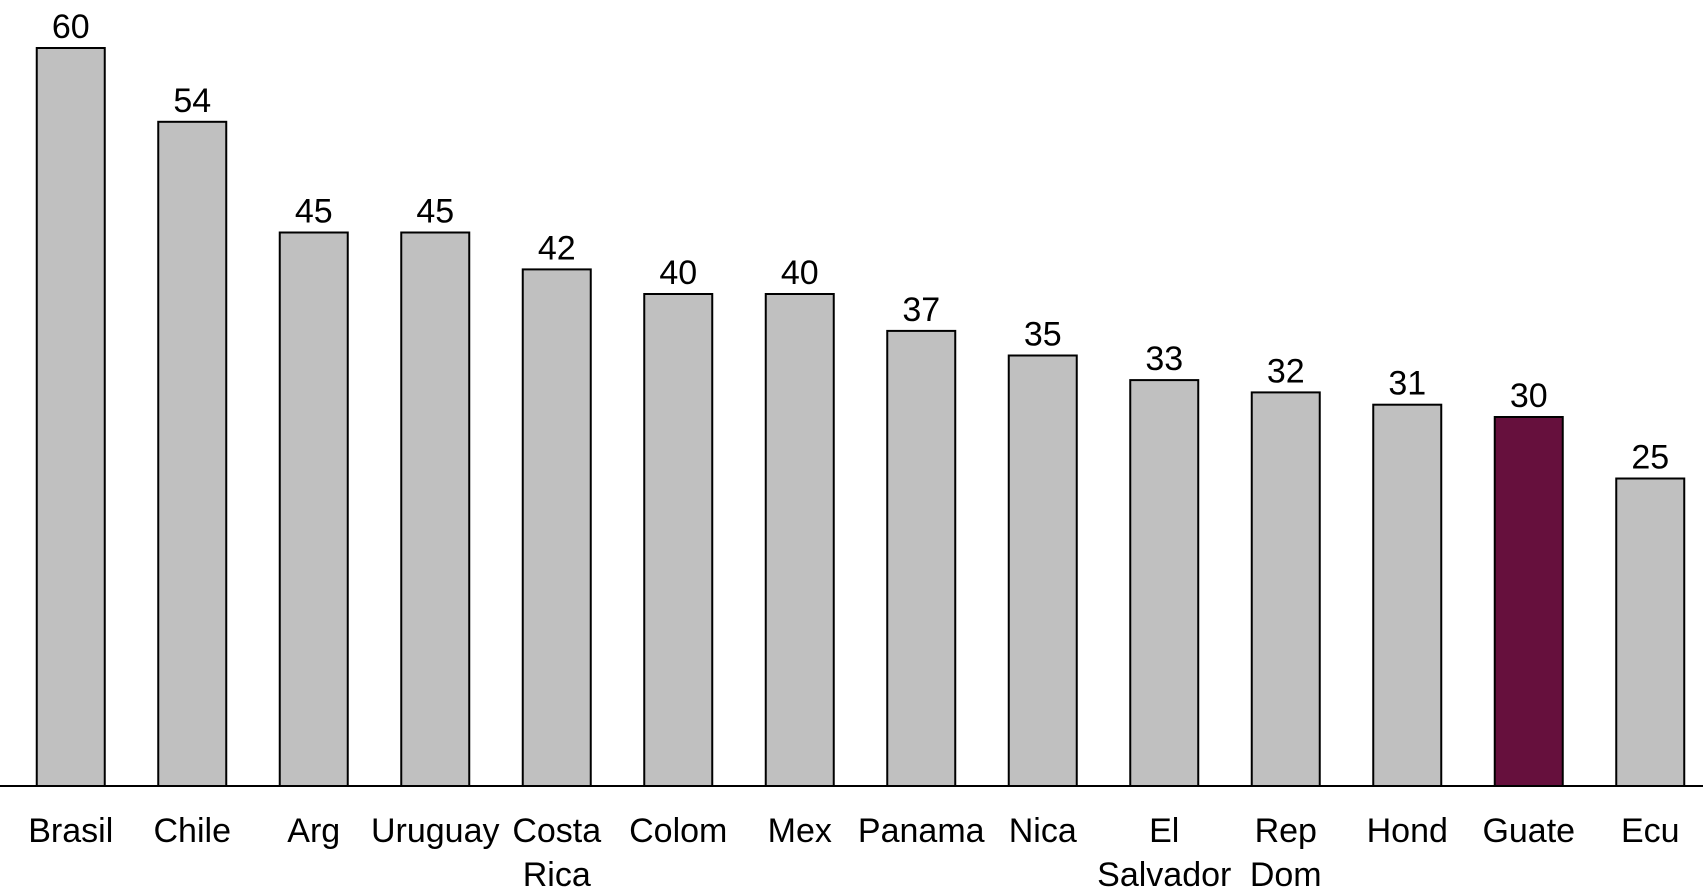 Image resolution: width=1703 pixels, height=892 pixels. Describe the element at coordinates (192, 101) in the screenshot. I see `value-label-1: 54` at that location.